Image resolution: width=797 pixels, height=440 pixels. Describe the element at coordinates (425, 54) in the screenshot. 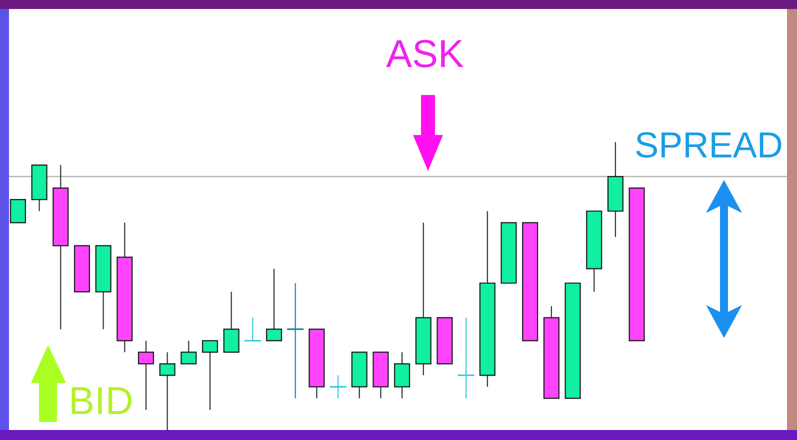

I see `text: ASK` at that location.